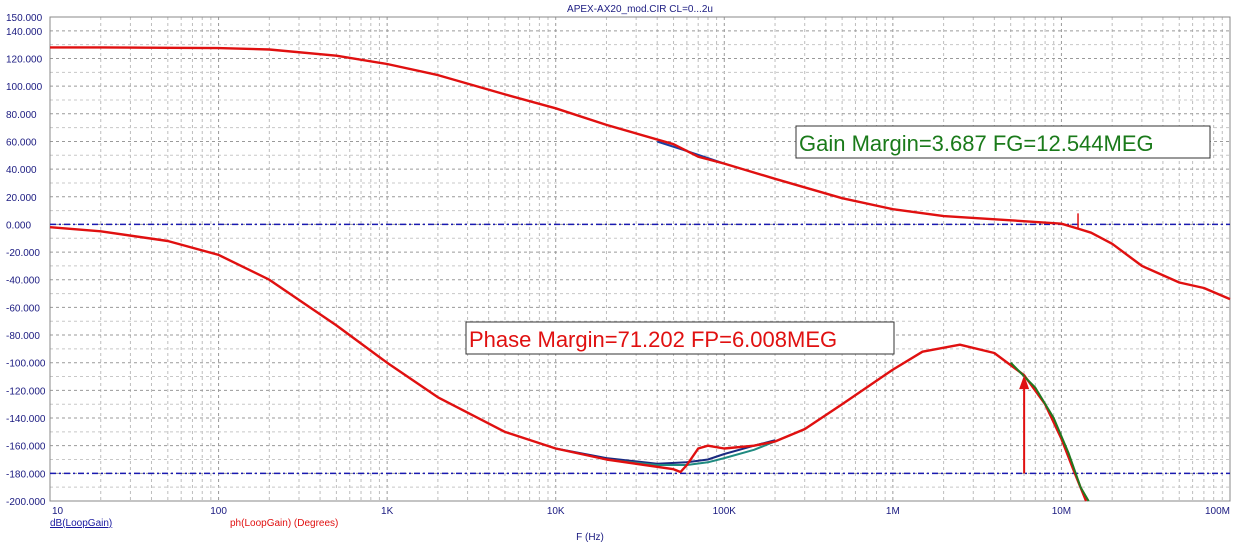 The width and height of the screenshot is (1249, 548). Describe the element at coordinates (21, 115) in the screenshot. I see `y-tick-label: 80.000` at that location.